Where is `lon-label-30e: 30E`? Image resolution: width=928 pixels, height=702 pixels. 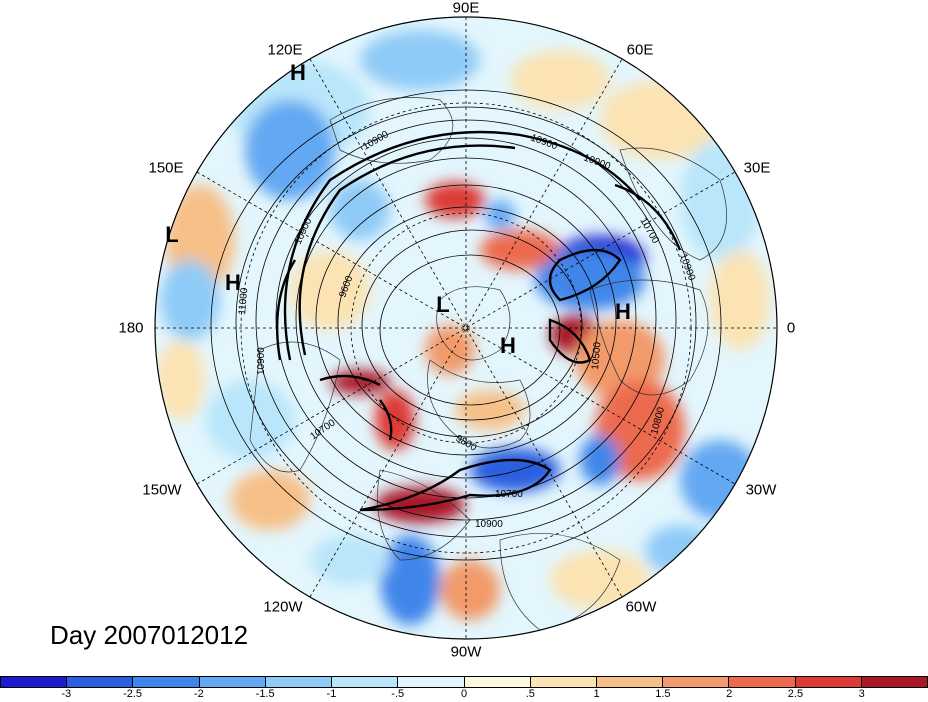 lon-label-30e: 30E is located at coordinates (757, 168).